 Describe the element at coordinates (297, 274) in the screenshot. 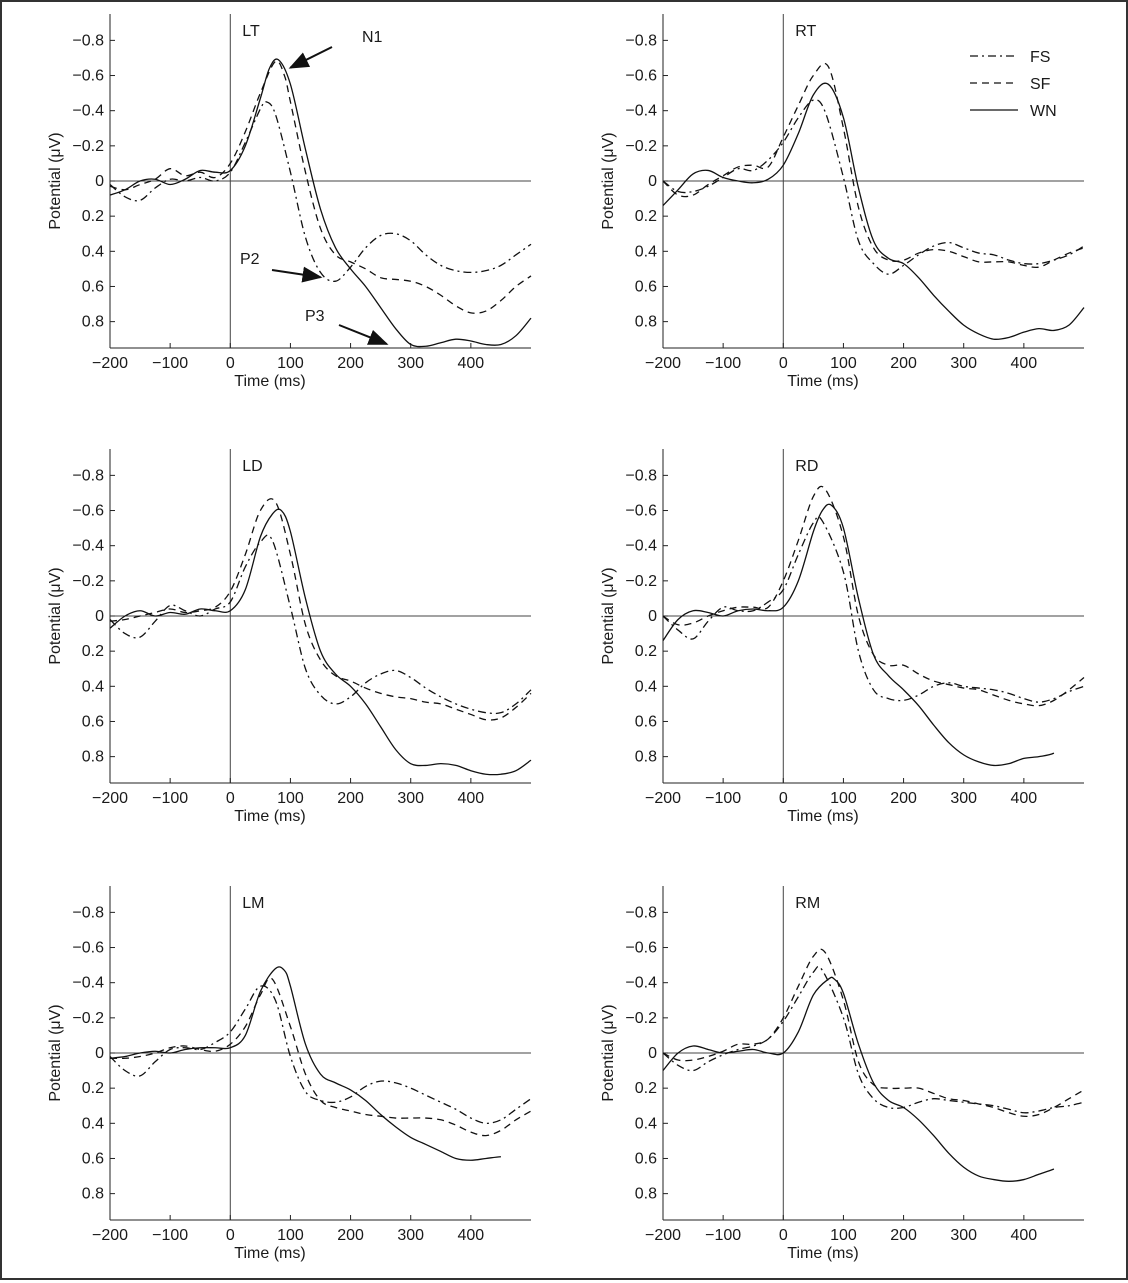

I see `annotation-arrow-p2` at that location.